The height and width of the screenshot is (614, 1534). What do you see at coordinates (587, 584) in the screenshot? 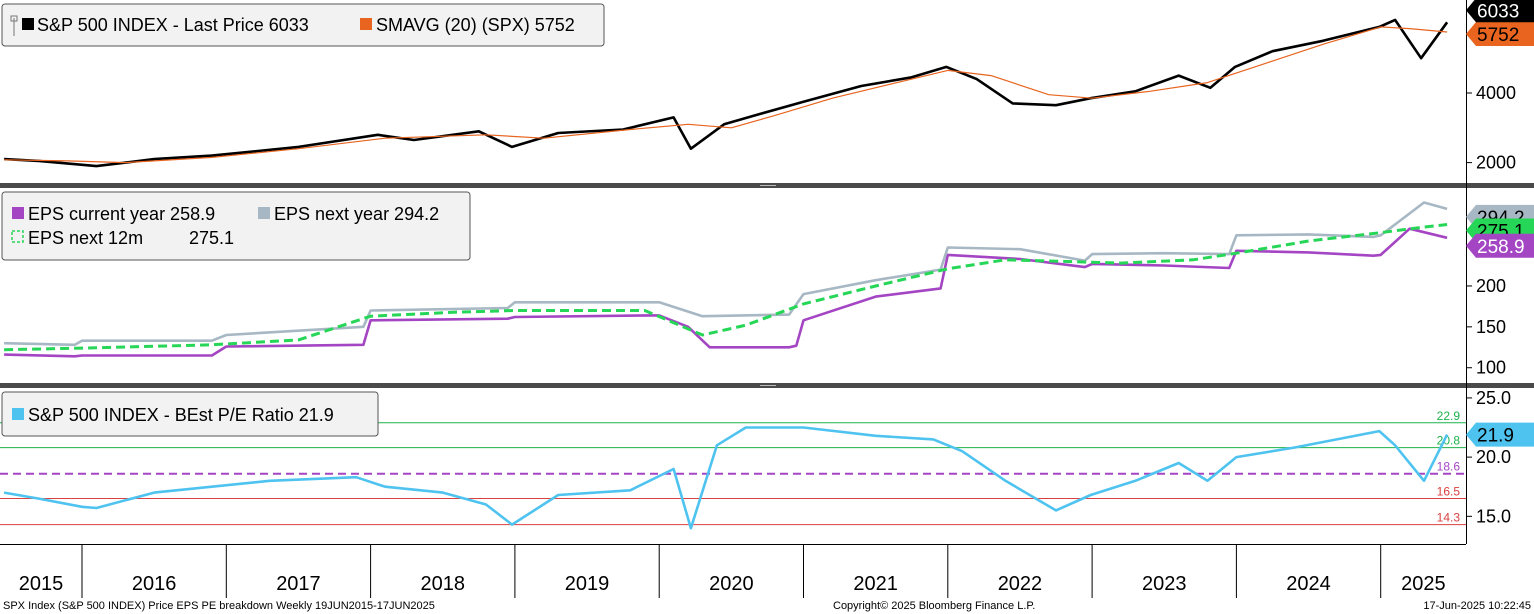
I see `year-label-2019: 2019` at bounding box center [587, 584].